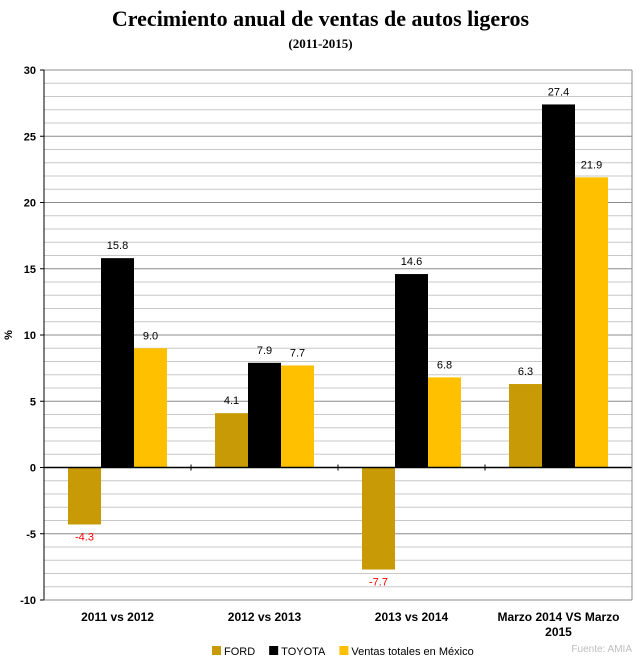 The image size is (641, 672). I want to click on chart-subtitle: (2011-2015), so click(320, 43).